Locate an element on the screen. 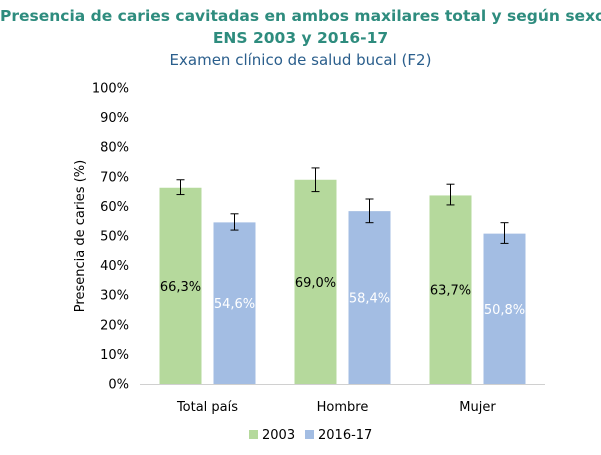 This screenshot has width=601, height=455. y-tick-label: 20% is located at coordinates (114, 325).